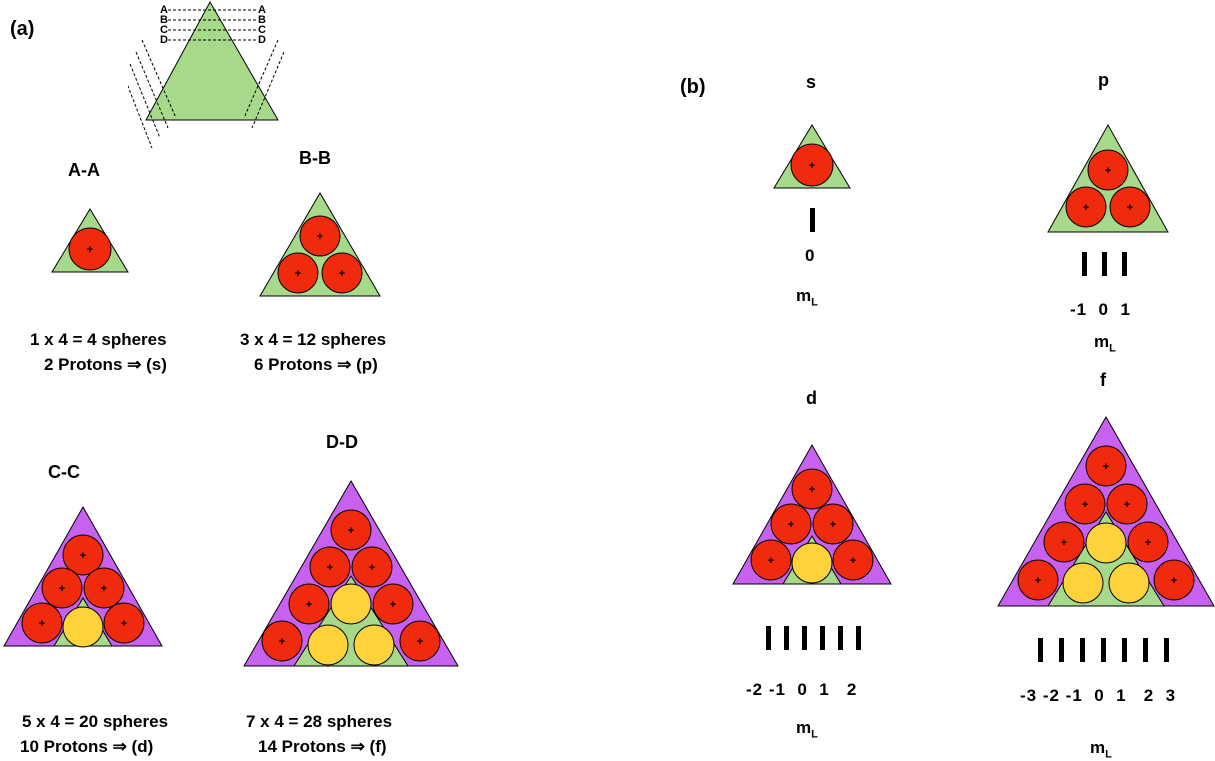 This screenshot has height=761, width=1215. I want to click on orbital-p-ml-values: -1 0 1, so click(1100, 309).